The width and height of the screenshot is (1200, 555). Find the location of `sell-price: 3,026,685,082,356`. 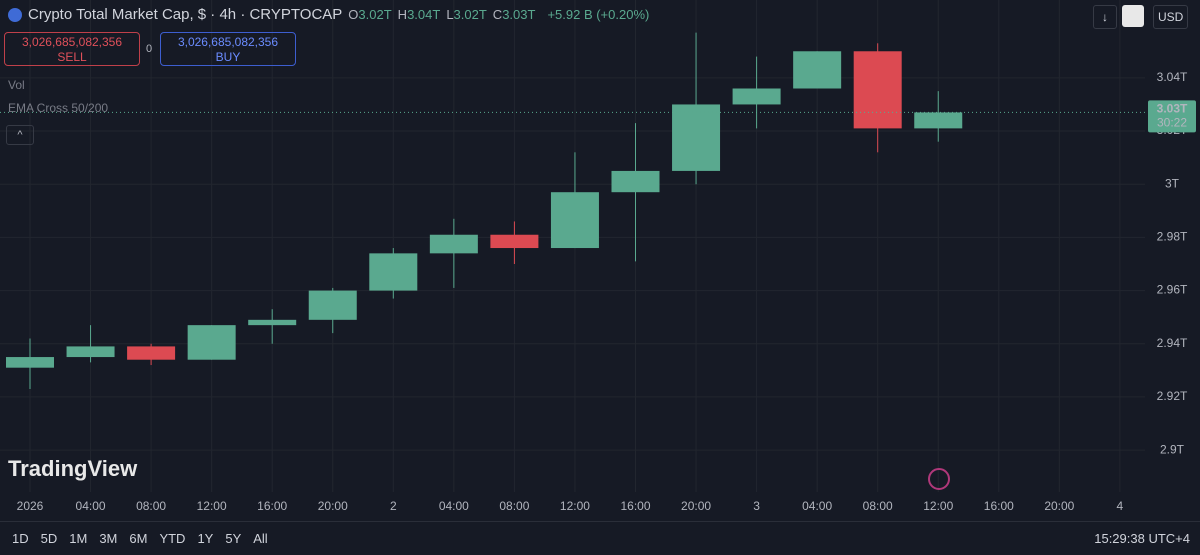

sell-price: 3,026,685,082,356 is located at coordinates (72, 42).